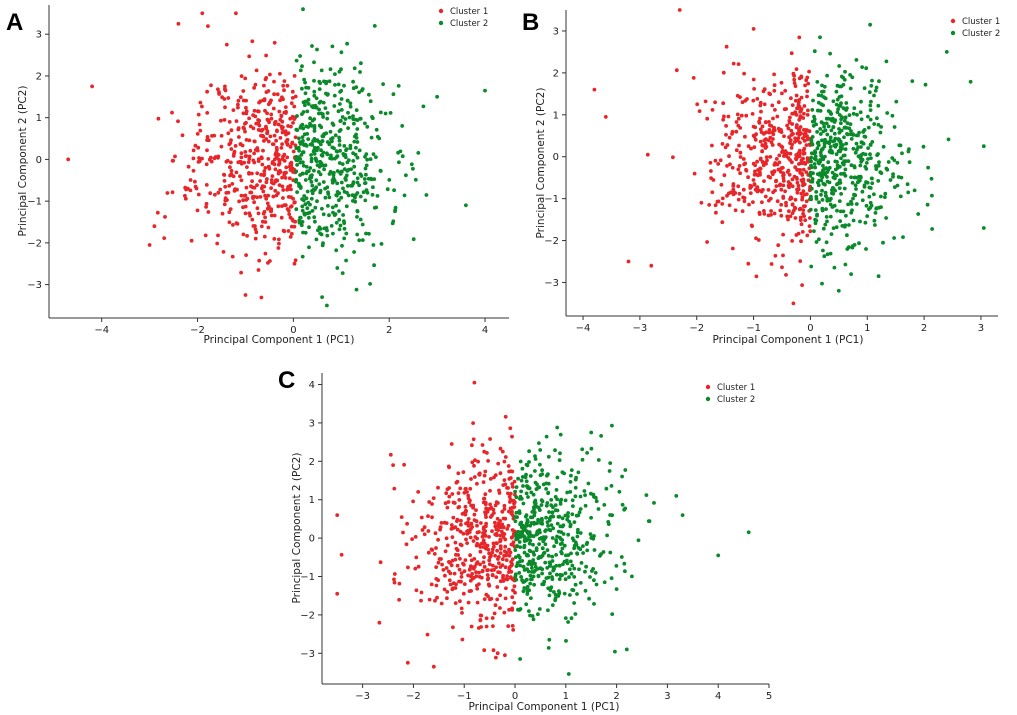 The image size is (1017, 715). What do you see at coordinates (718, 696) in the screenshot?
I see `x-tick-label-c: 4` at bounding box center [718, 696].